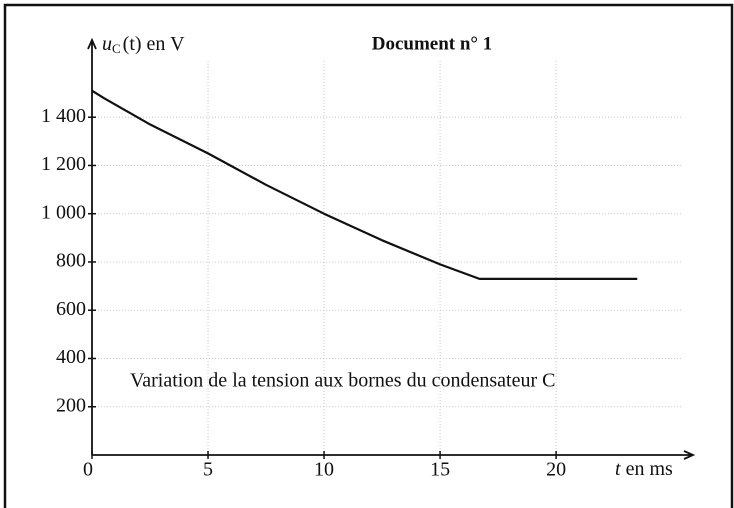  Describe the element at coordinates (71, 261) in the screenshot. I see `y-tick-label: 800` at that location.